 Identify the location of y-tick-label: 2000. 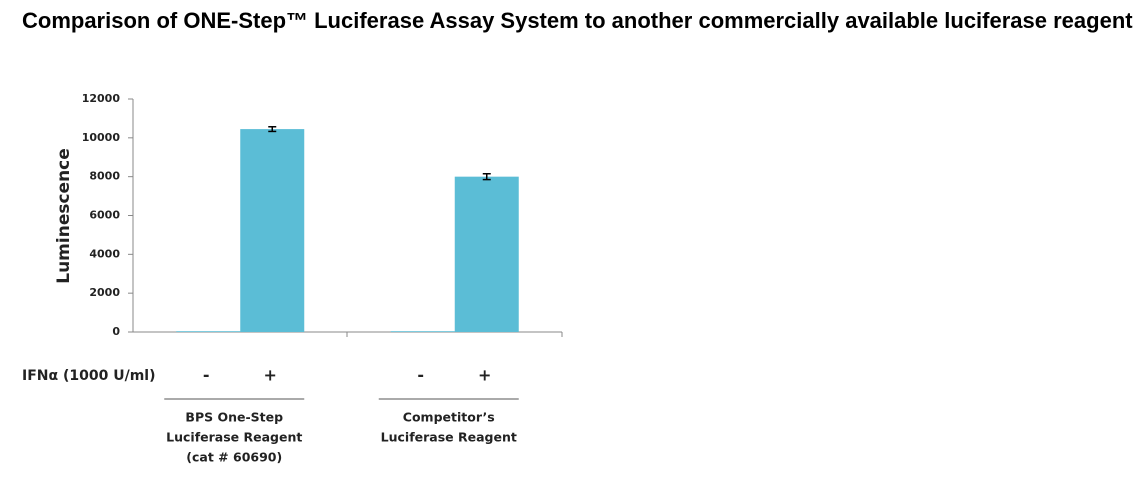
(104, 292).